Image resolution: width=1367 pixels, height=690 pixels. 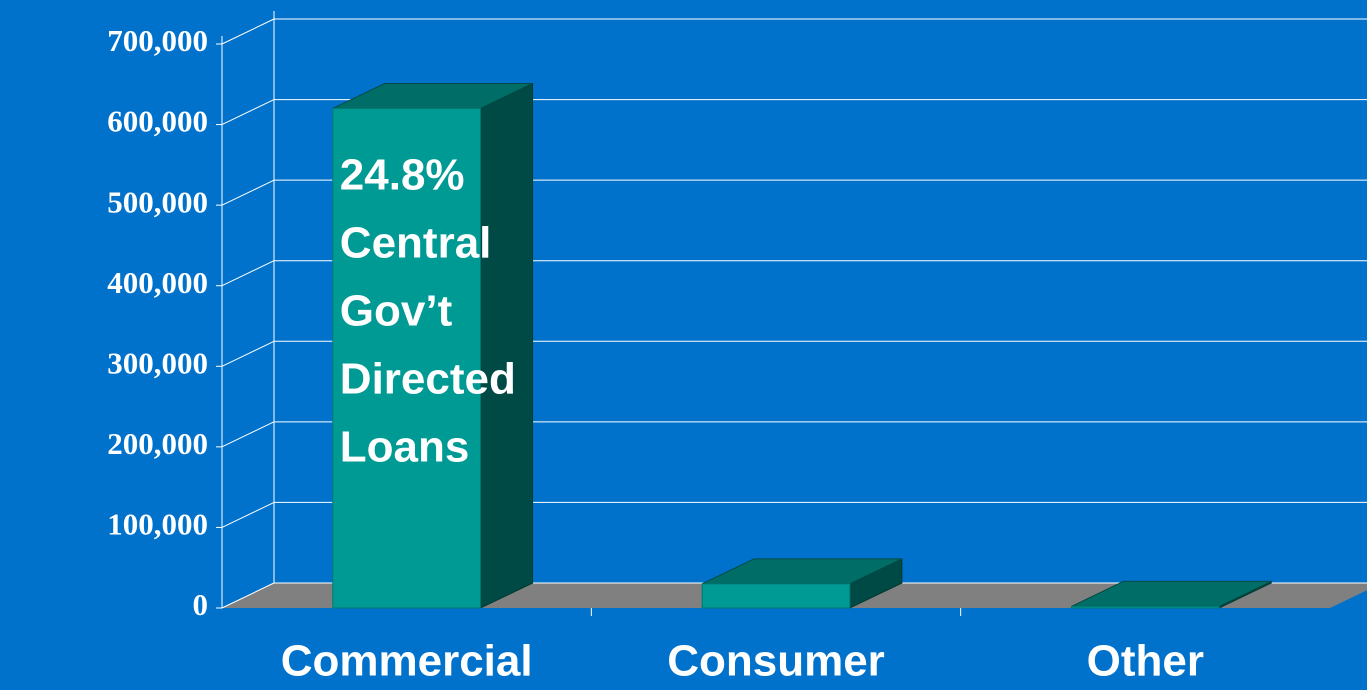 What do you see at coordinates (157, 362) in the screenshot?
I see `y-tick-label: 300,000` at bounding box center [157, 362].